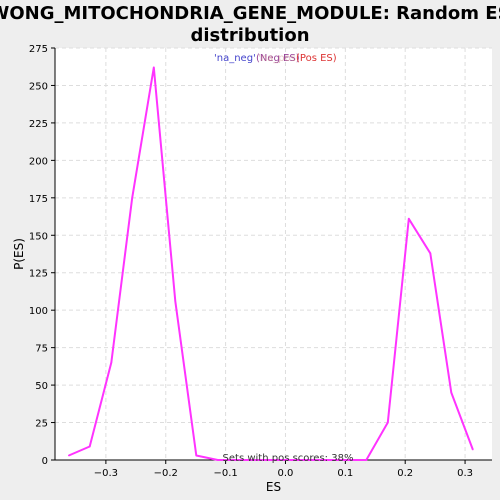  I want to click on y-tick-label: 75, so click(41, 349).